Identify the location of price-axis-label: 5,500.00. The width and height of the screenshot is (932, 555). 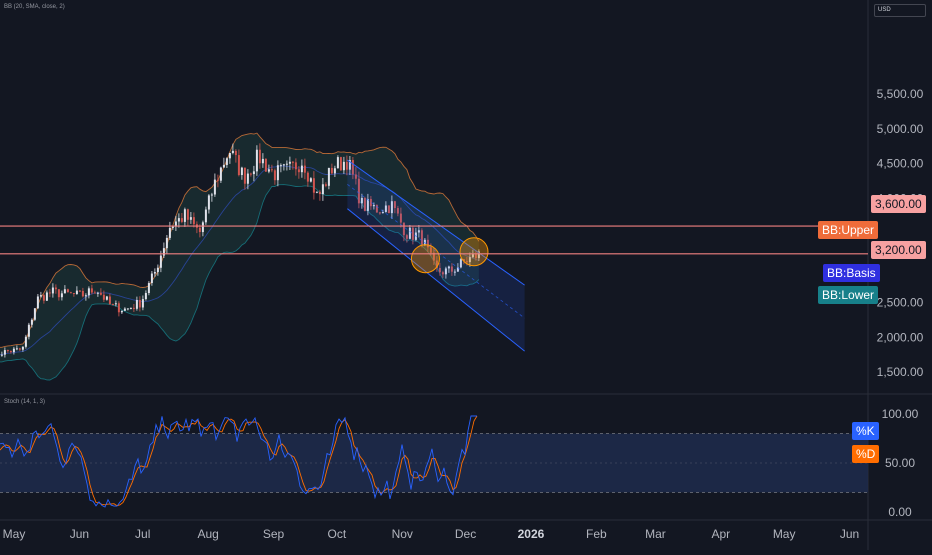
(900, 94).